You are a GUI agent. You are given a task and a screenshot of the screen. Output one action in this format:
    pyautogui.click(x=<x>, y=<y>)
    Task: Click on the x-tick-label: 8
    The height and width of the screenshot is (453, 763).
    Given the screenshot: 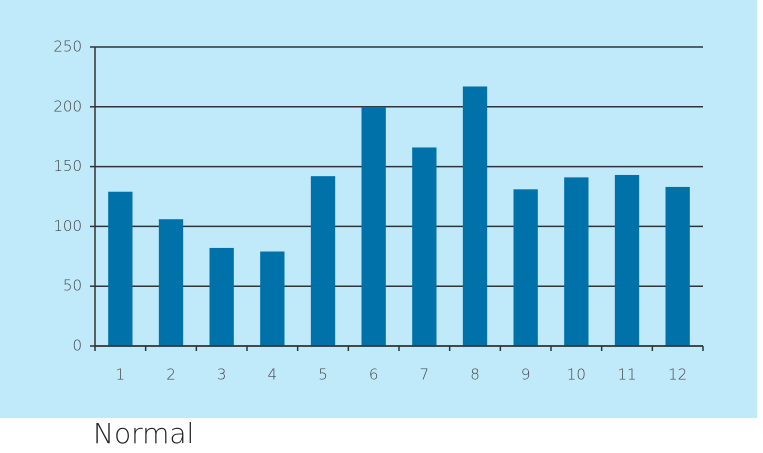 What is the action you would take?
    pyautogui.click(x=475, y=375)
    